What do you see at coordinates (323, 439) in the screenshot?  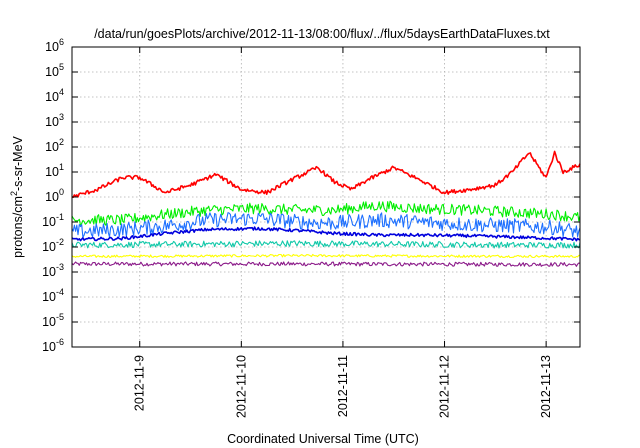 I see `x-axis-label: Coordinated Universal Time (UTC)` at bounding box center [323, 439].